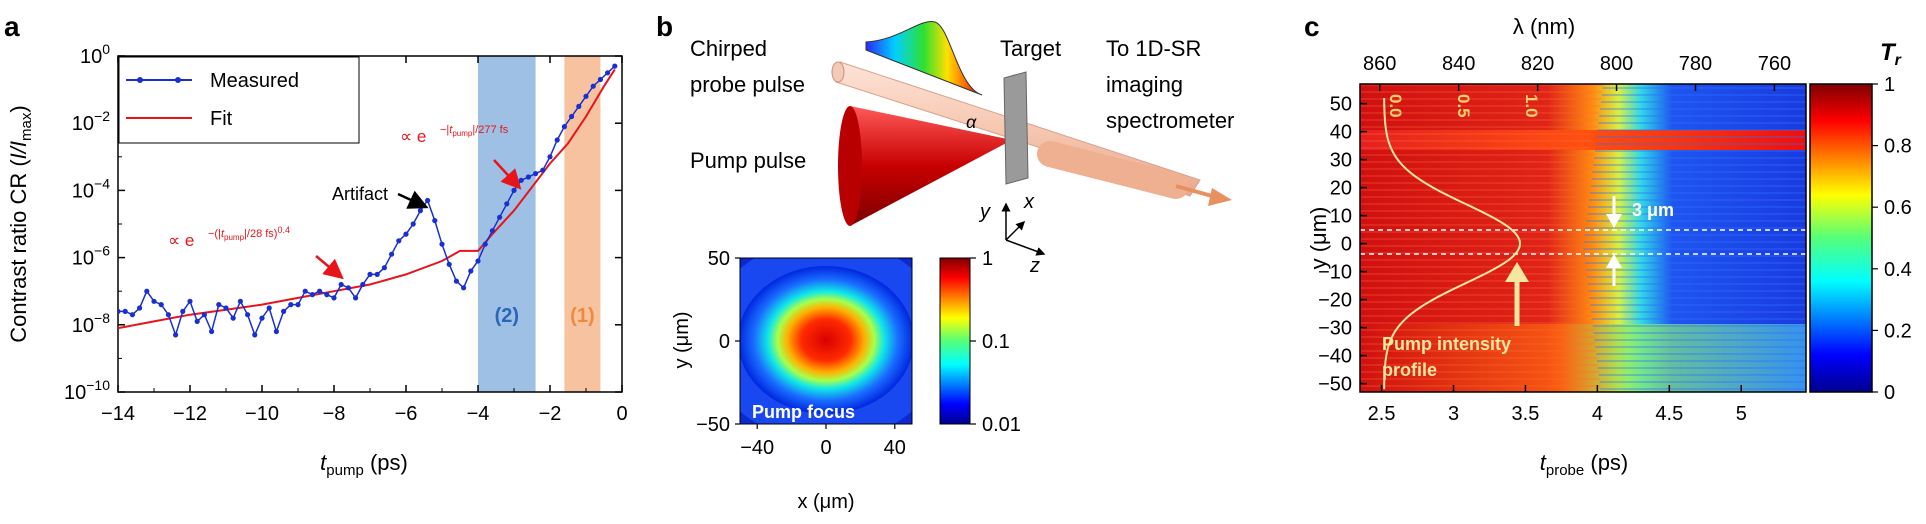  What do you see at coordinates (451, 130) in the screenshot?
I see `fit1-exp-t: t` at bounding box center [451, 130].